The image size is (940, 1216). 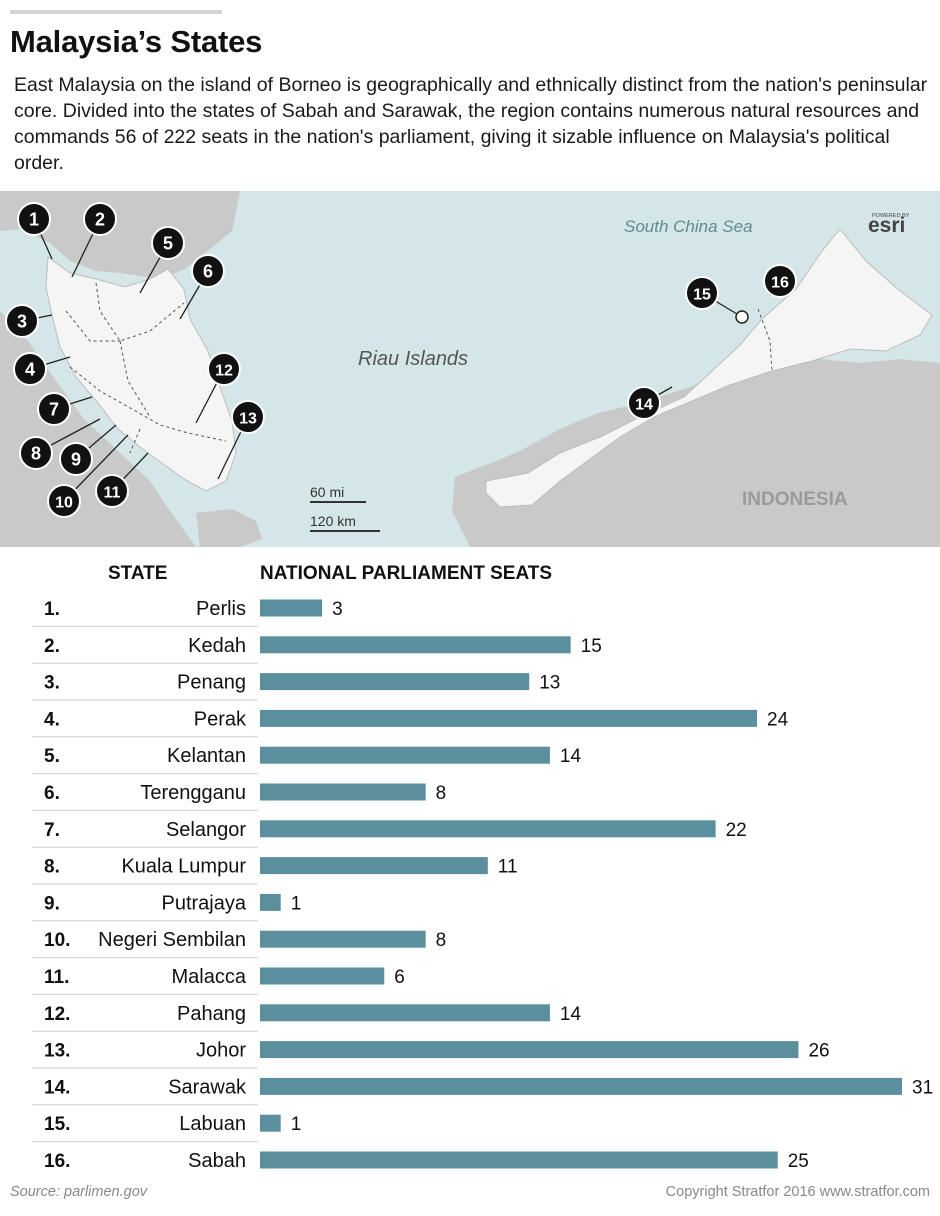 I want to click on state-row: 2. Kedah 15, so click(x=317, y=649).